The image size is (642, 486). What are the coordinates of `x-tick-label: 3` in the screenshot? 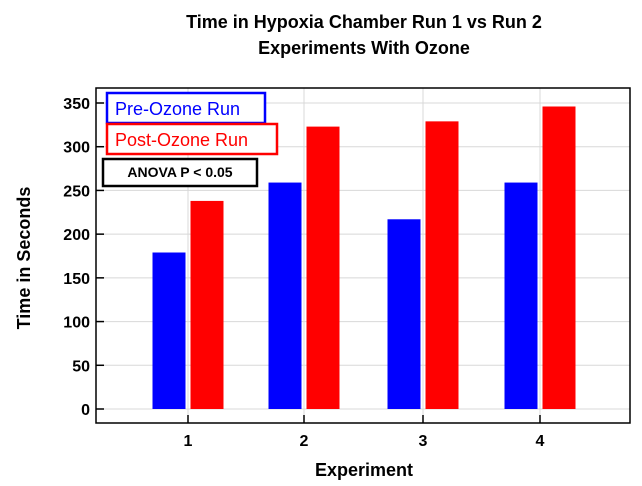 It's located at (423, 441).